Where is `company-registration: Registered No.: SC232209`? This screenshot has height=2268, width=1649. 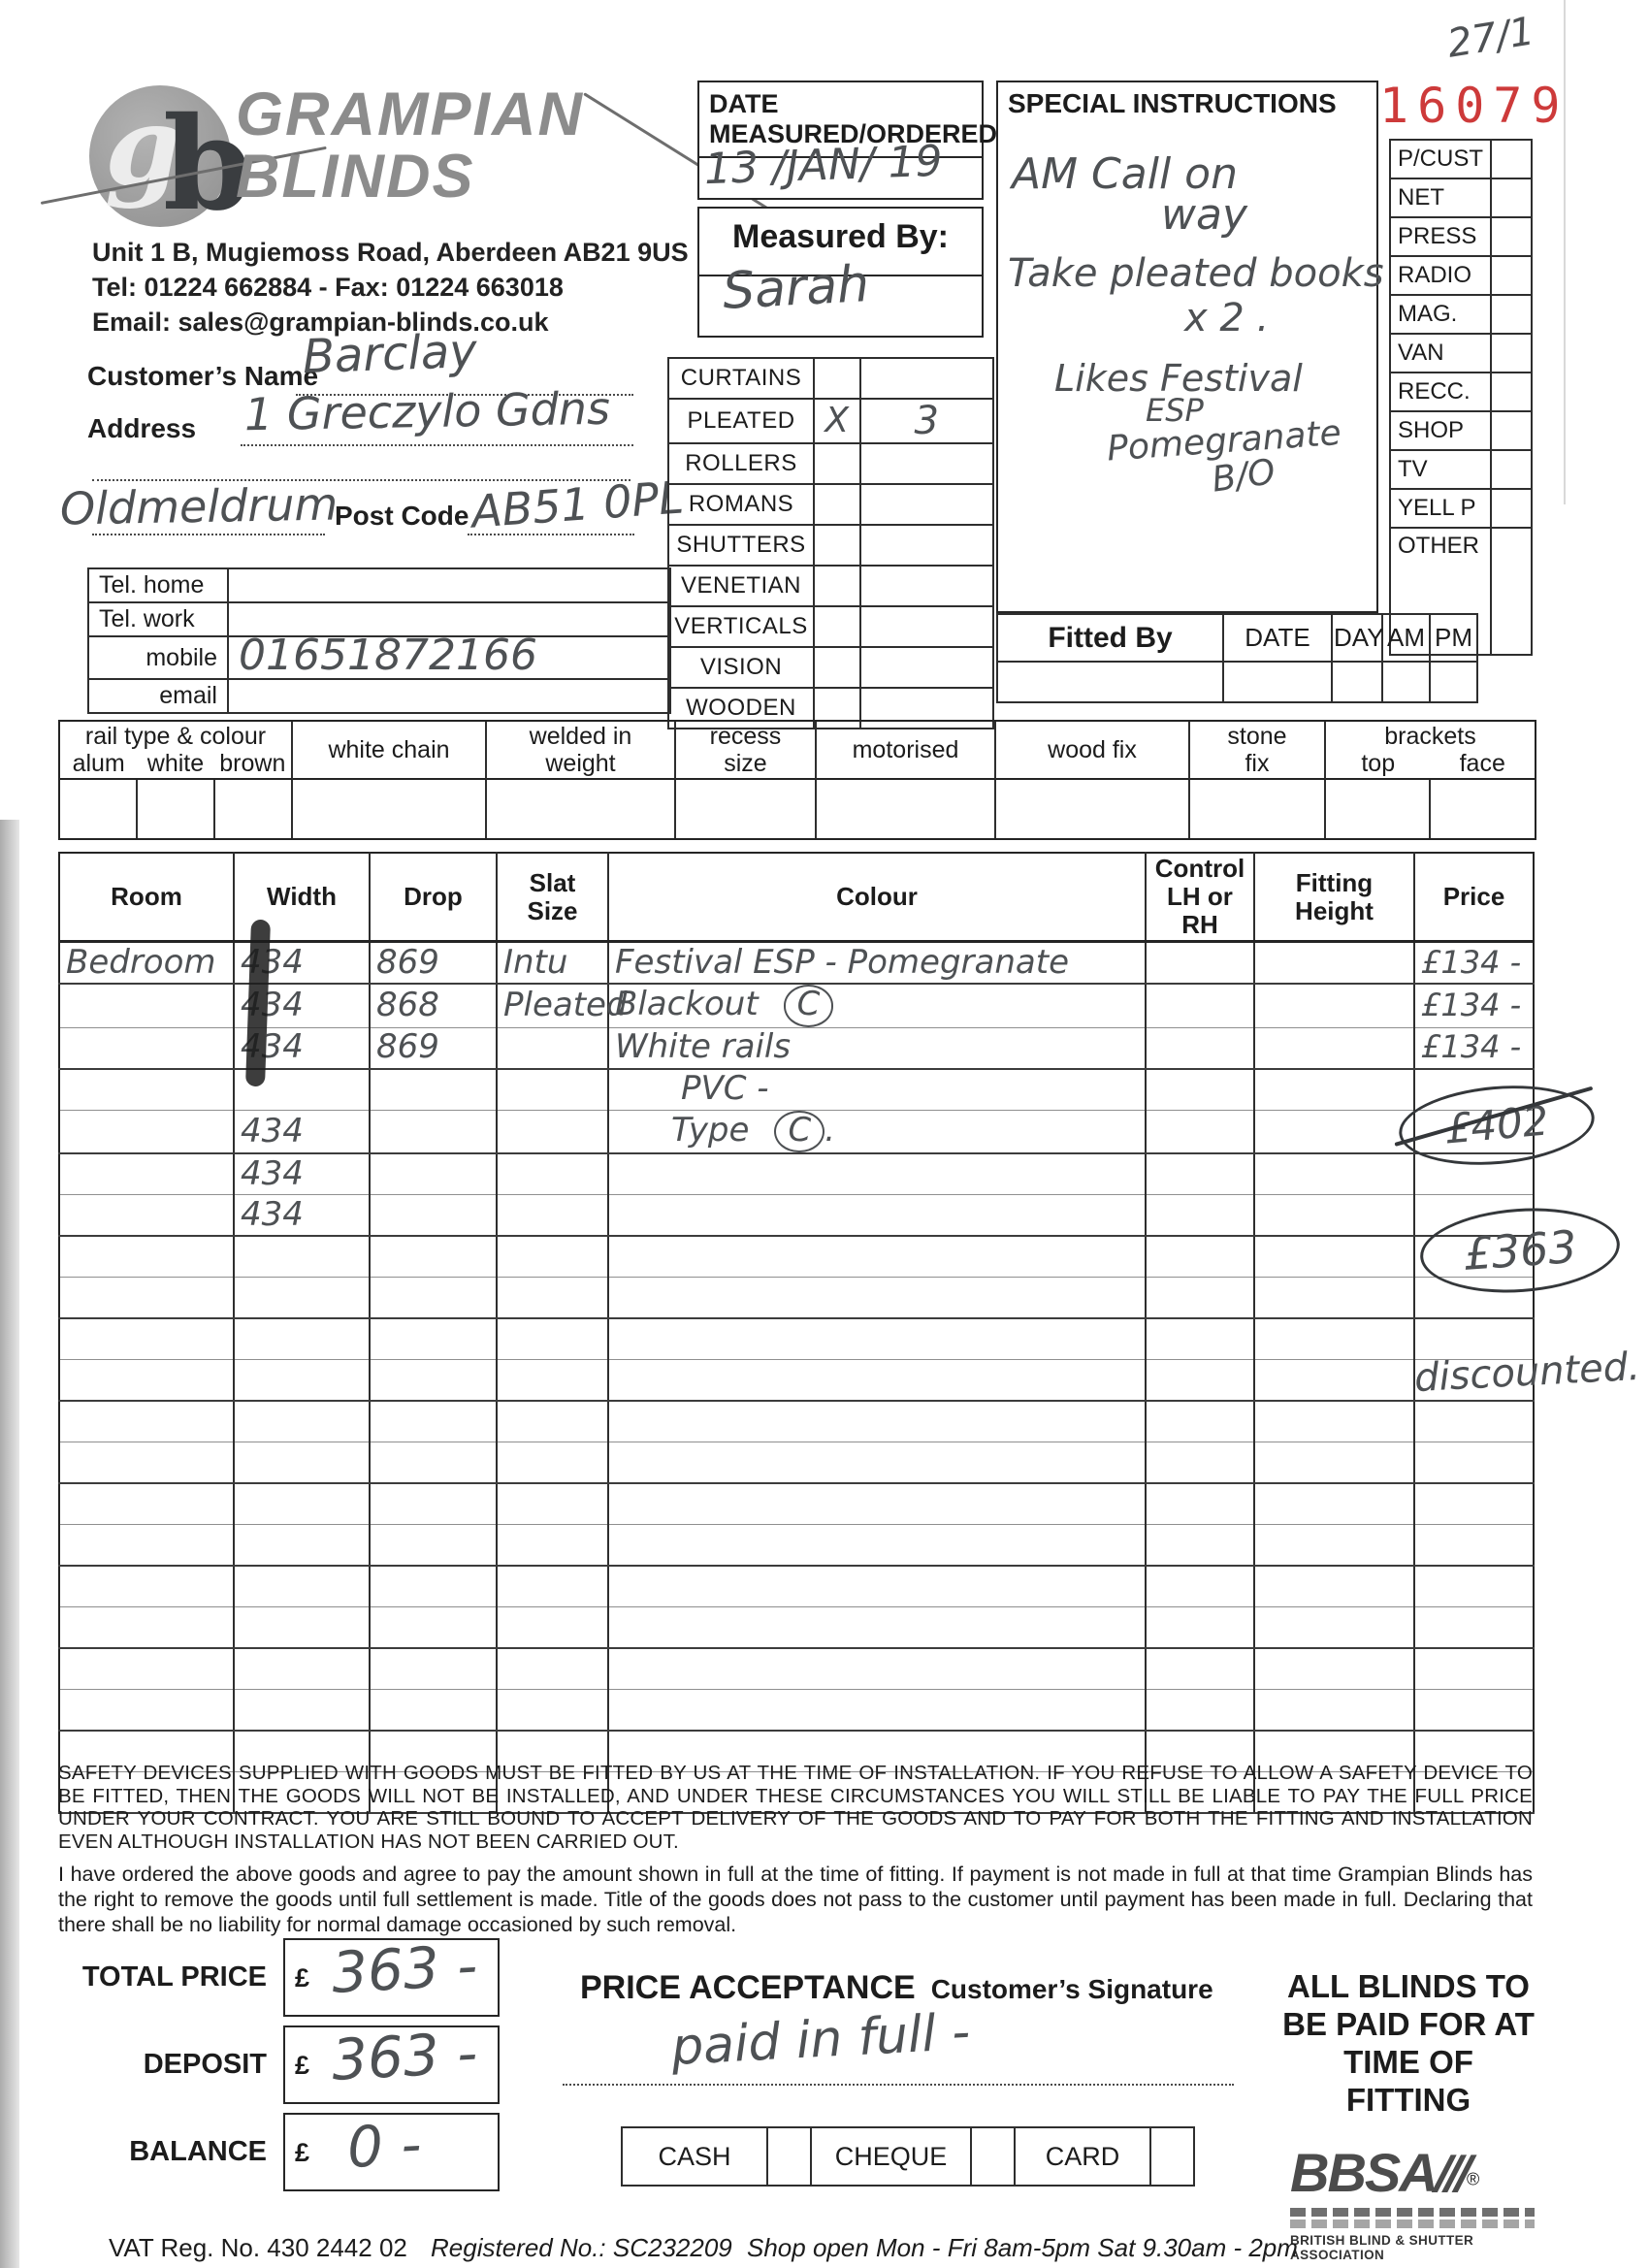
company-registration: Registered No.: SC232209 is located at coordinates (581, 2247).